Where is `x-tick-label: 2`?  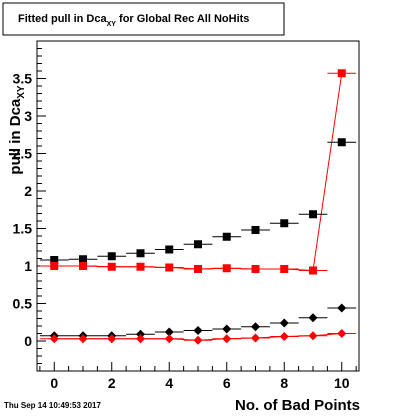
x-tick-label: 2 is located at coordinates (112, 383).